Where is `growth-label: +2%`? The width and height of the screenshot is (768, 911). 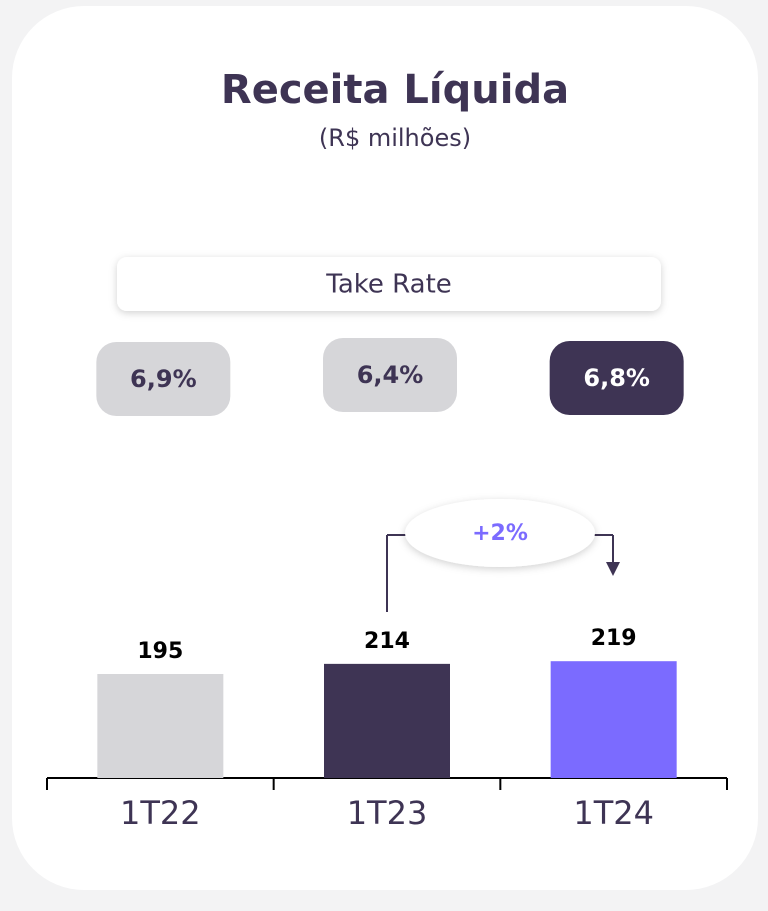
growth-label: +2% is located at coordinates (500, 533).